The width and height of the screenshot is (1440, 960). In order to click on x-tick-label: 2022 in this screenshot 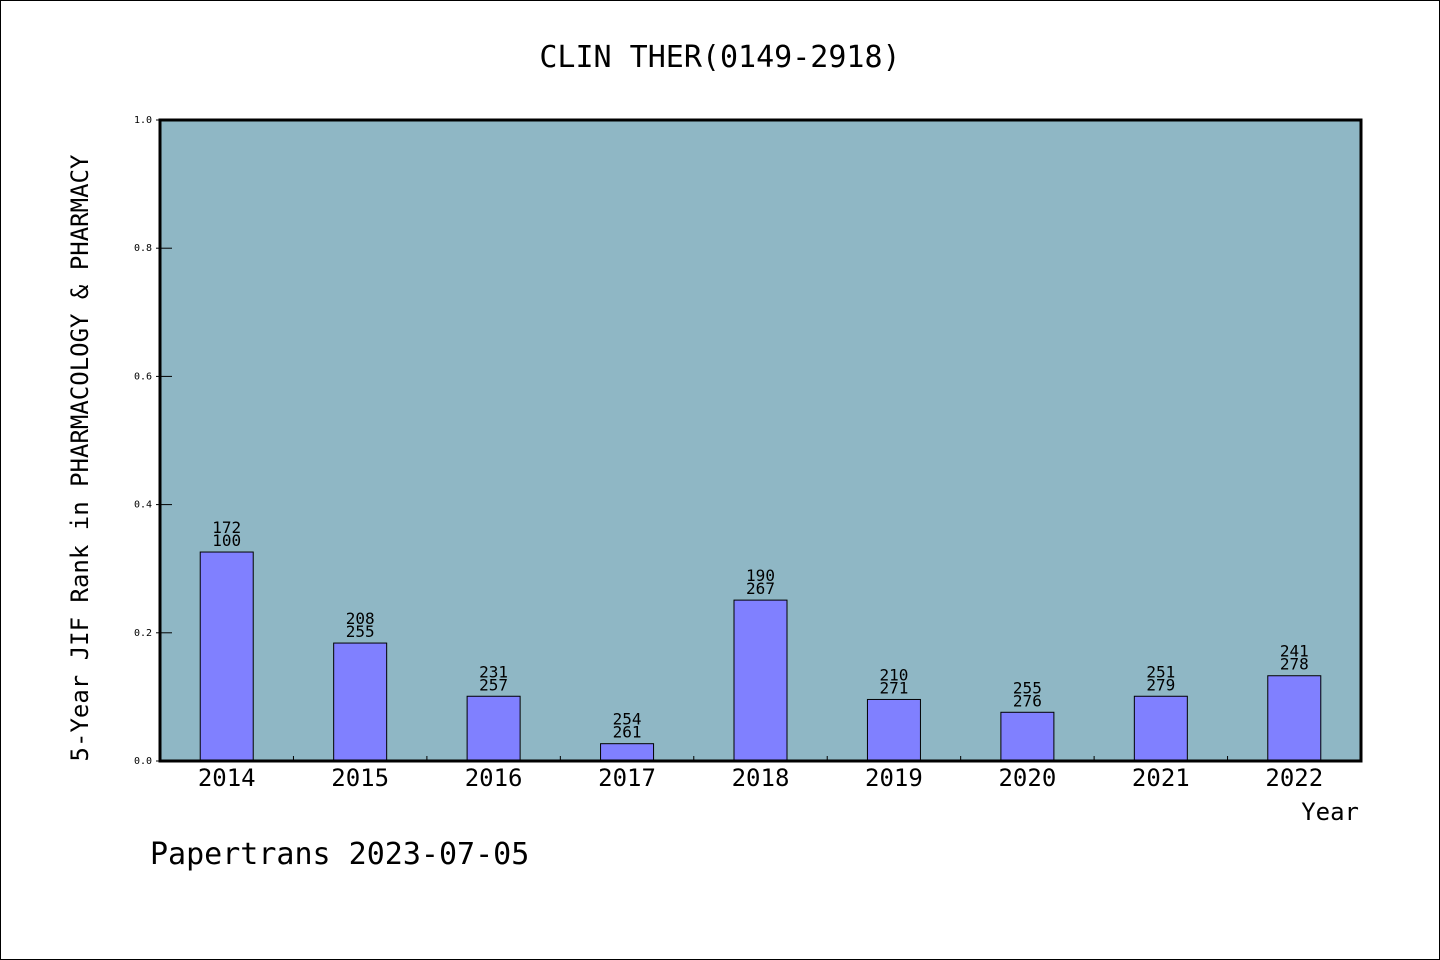, I will do `click(1294, 778)`.